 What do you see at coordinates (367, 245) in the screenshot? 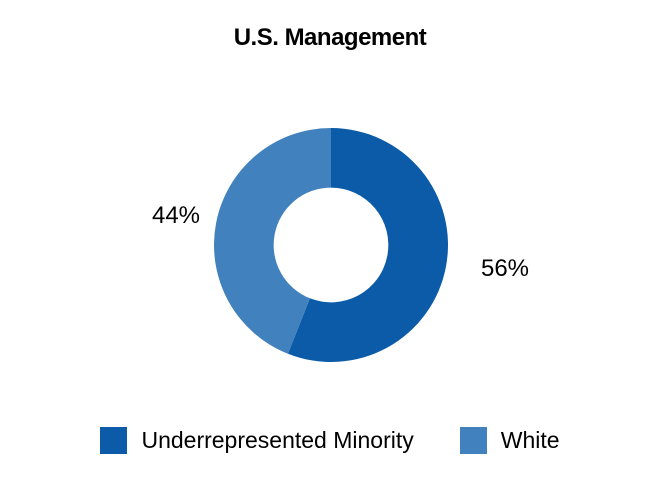
I see `donut-slice-underrepresented-minority` at bounding box center [367, 245].